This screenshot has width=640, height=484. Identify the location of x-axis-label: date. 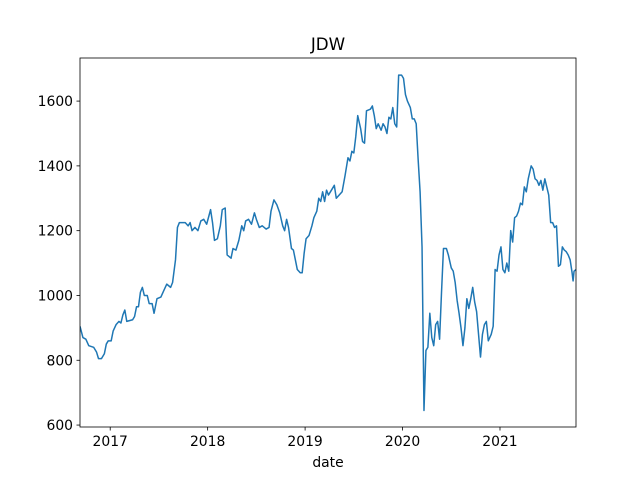
(327, 463).